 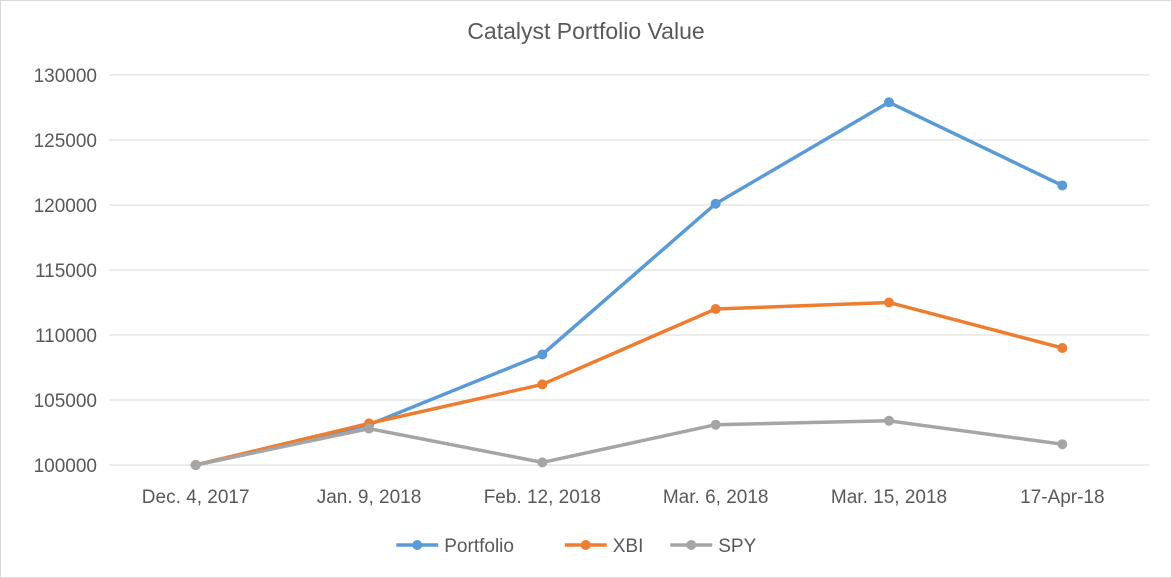 I want to click on x-tick-label: Dec. 4, 2017, so click(x=196, y=497).